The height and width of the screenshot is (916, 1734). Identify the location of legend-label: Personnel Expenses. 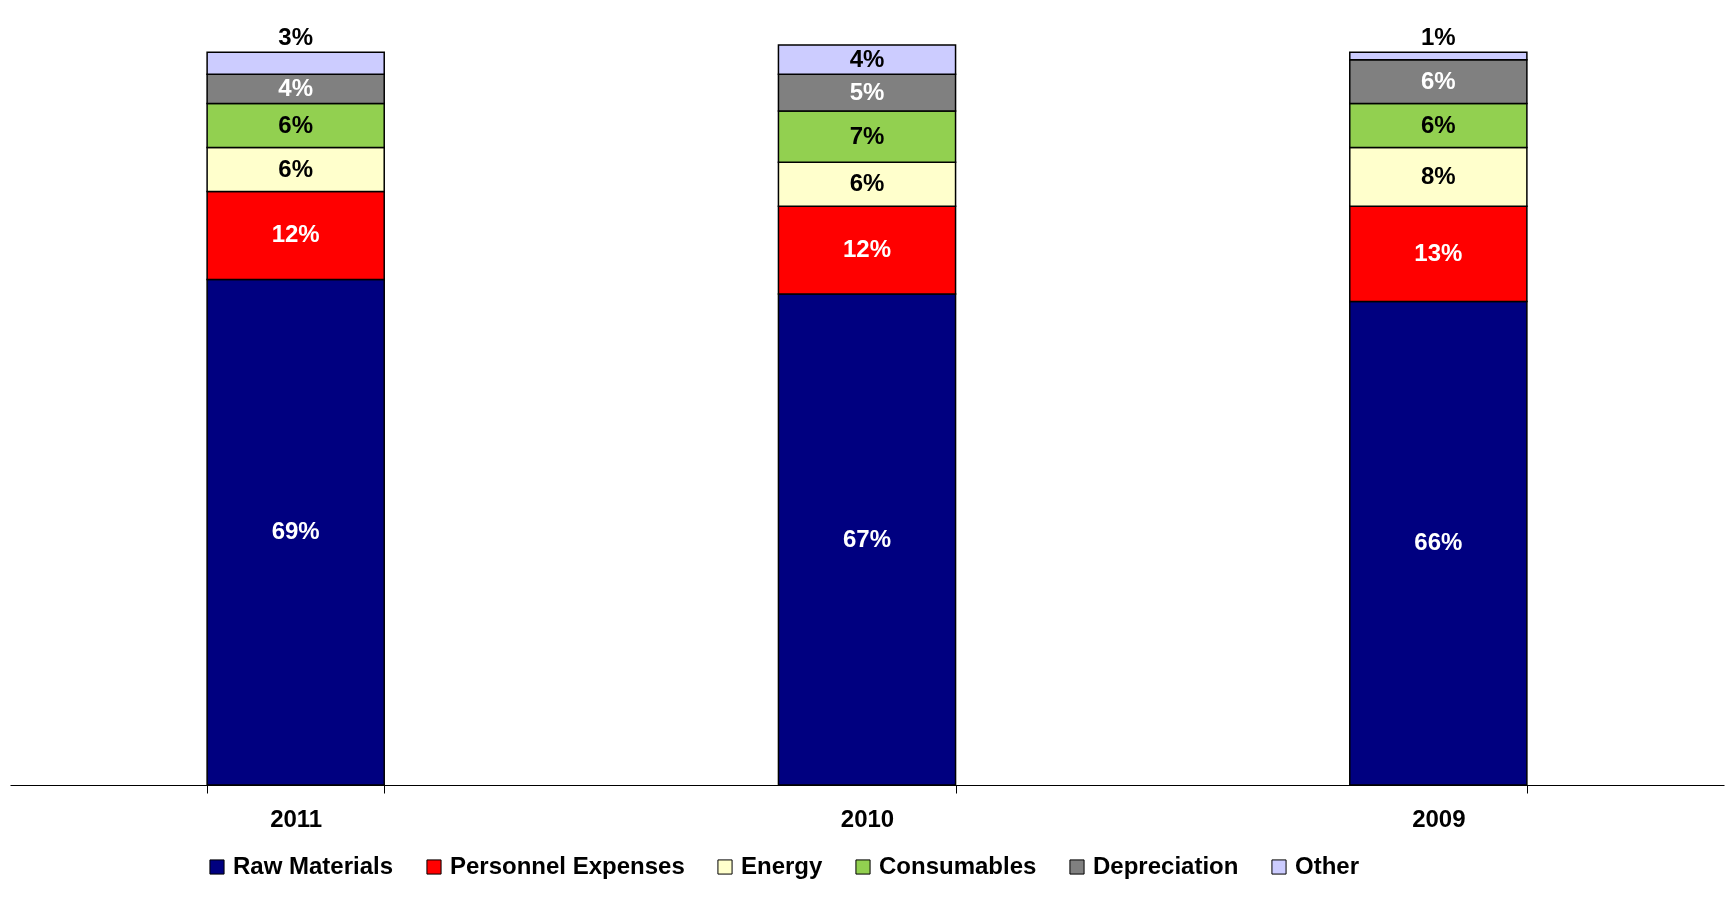
(567, 865).